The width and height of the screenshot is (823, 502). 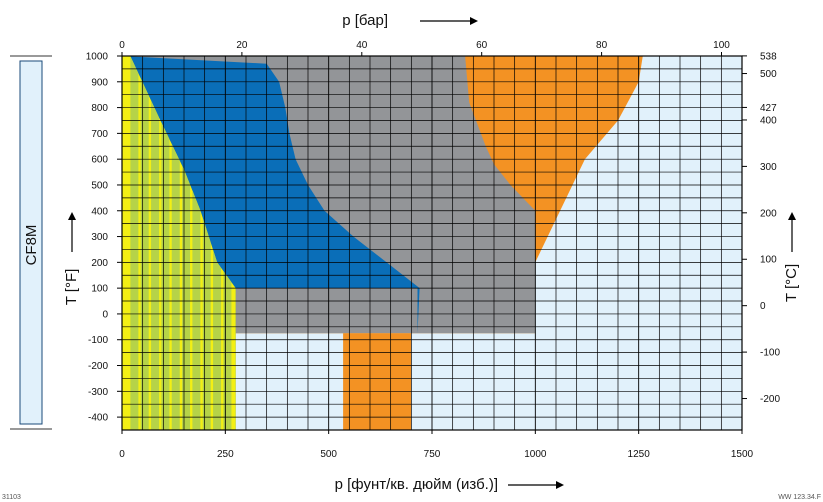 What do you see at coordinates (416, 484) in the screenshot?
I see `bottom-axis-label: p [фунт/кв. дюйм (изб.)]` at bounding box center [416, 484].